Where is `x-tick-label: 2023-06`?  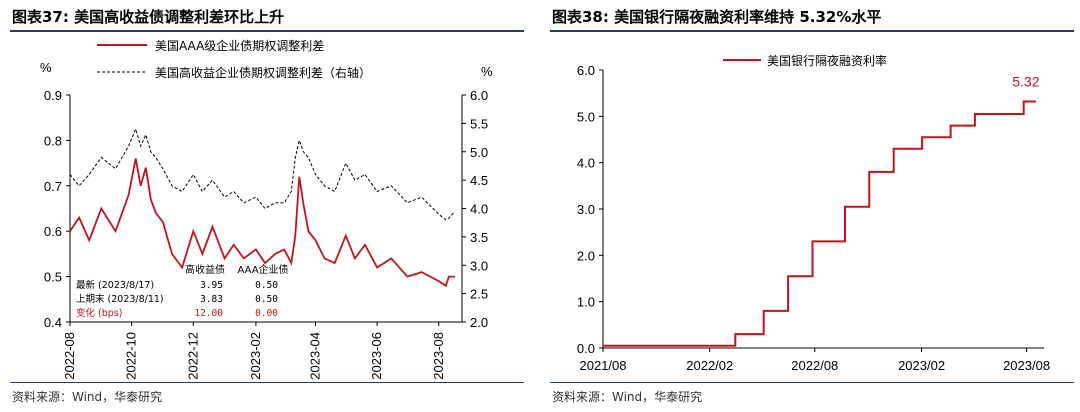 x-tick-label: 2023-06 is located at coordinates (376, 356).